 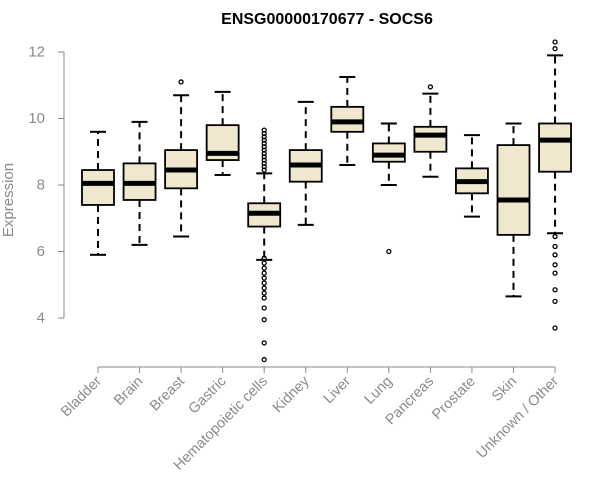 What do you see at coordinates (453, 398) in the screenshot?
I see `x-tick-label: Prostate` at bounding box center [453, 398].